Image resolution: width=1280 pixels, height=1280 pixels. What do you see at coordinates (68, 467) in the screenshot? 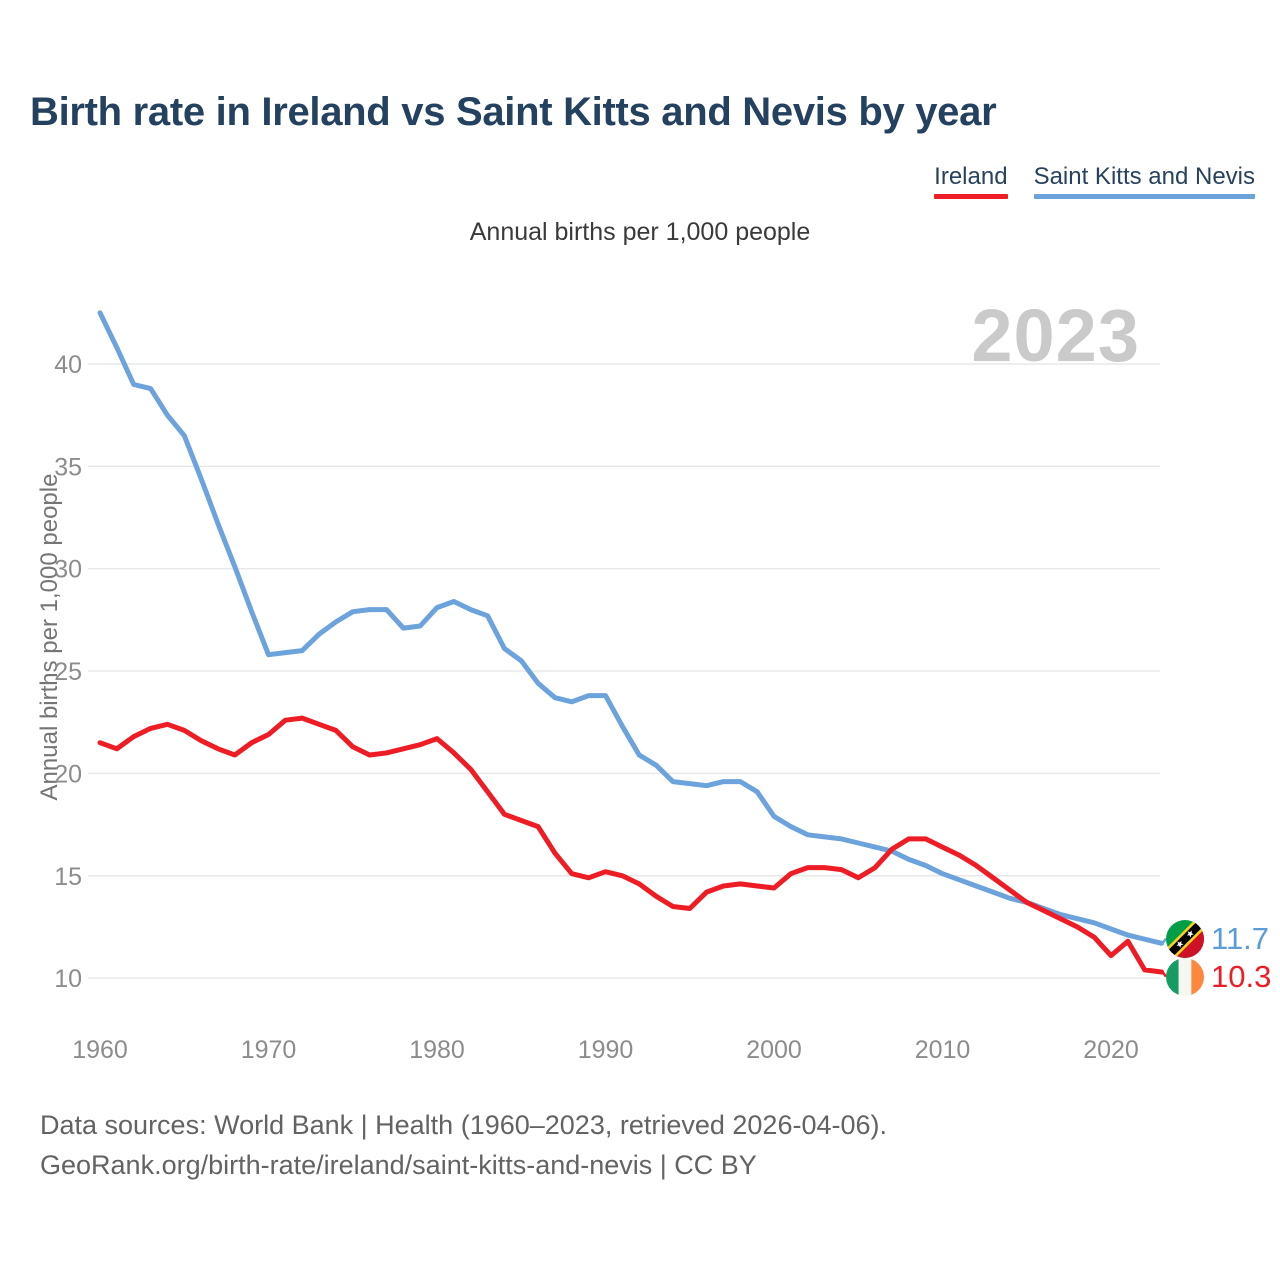
I see `y-tick-35: 35` at bounding box center [68, 467].